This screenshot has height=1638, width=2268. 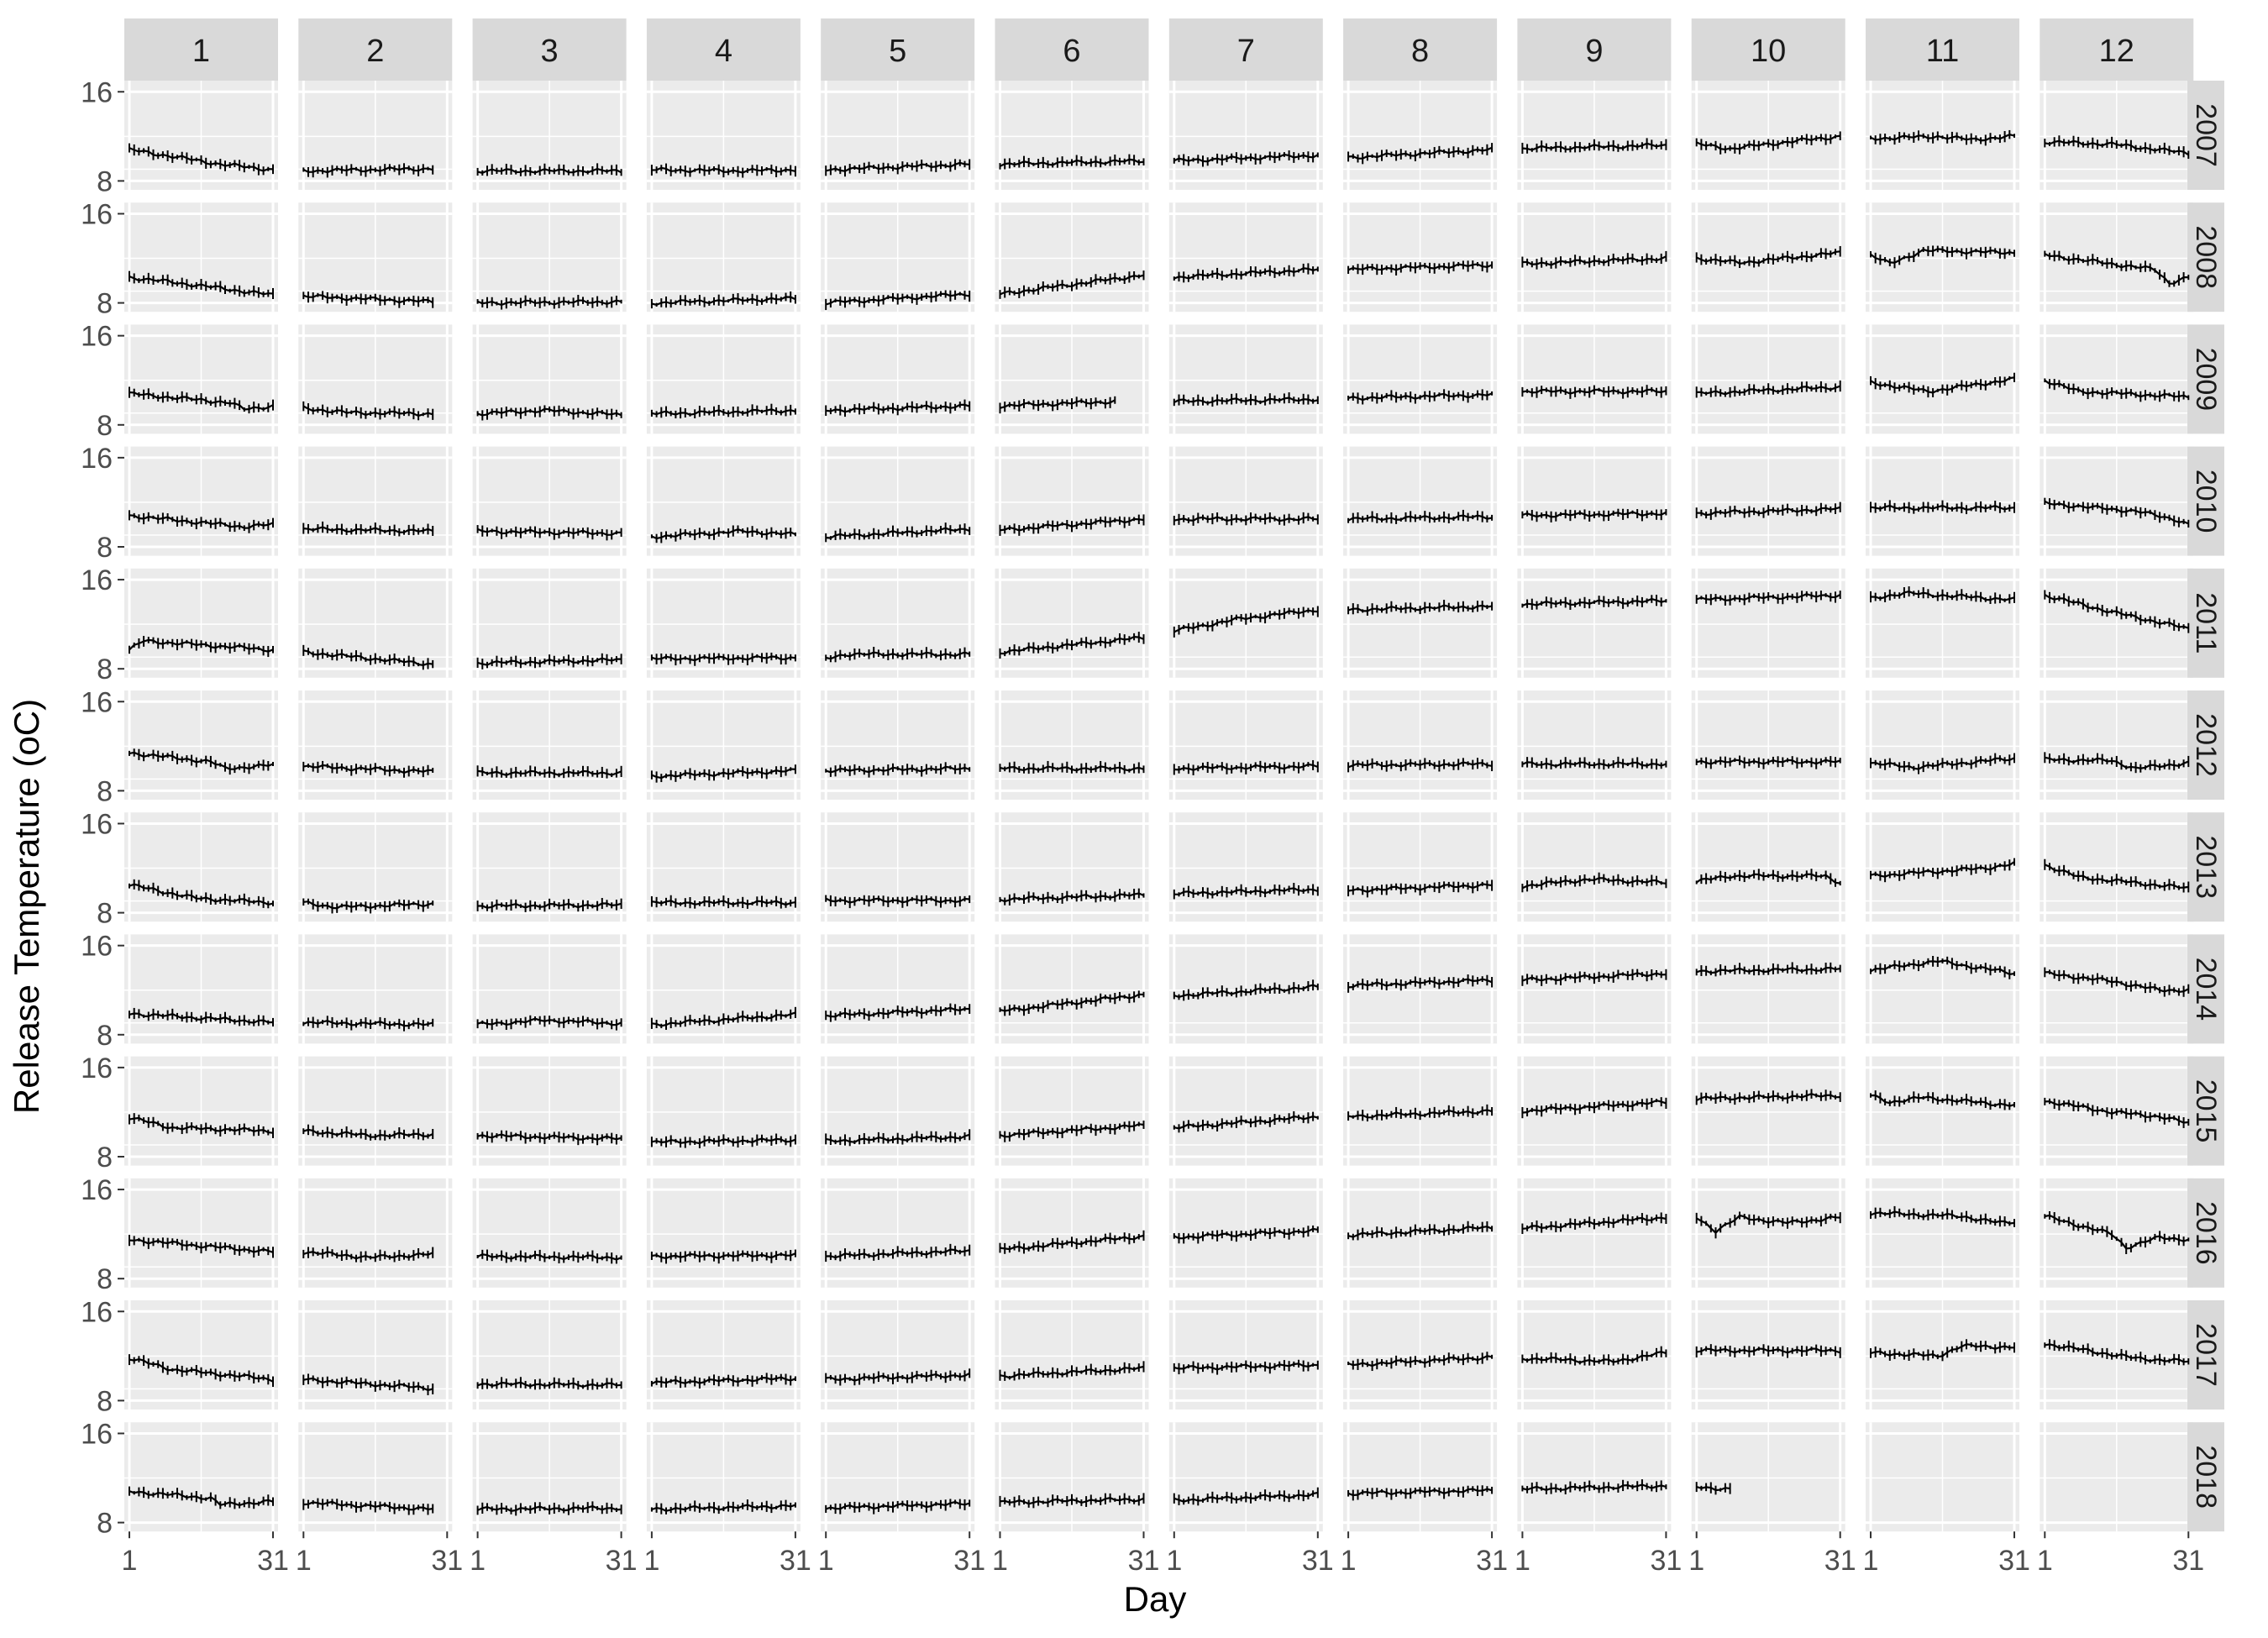 What do you see at coordinates (1245, 49) in the screenshot?
I see `column-strip` at bounding box center [1245, 49].